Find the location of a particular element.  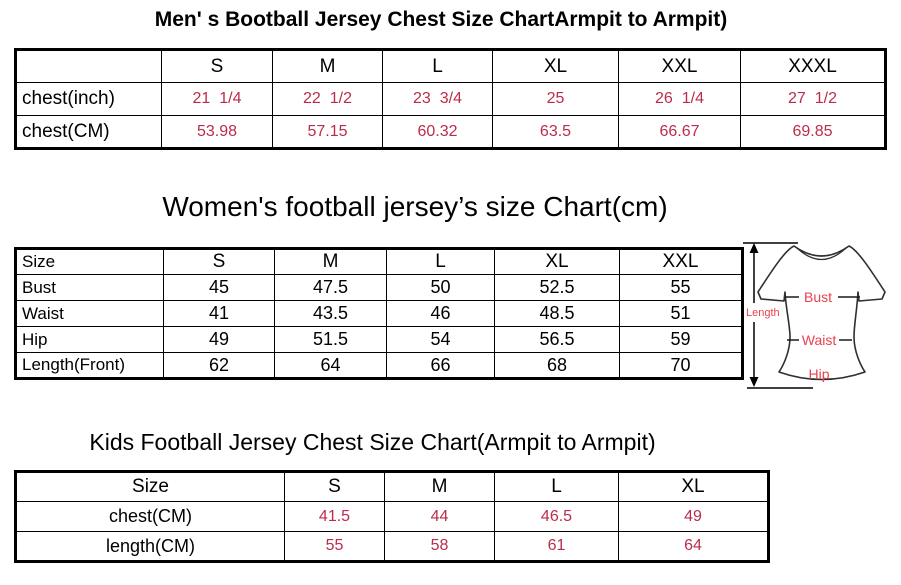

table-row: Bust 45 47.5 50 52.5 55 is located at coordinates (379, 287).